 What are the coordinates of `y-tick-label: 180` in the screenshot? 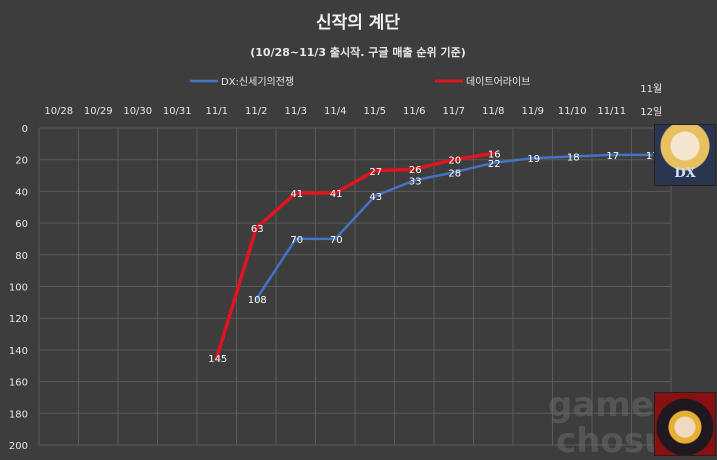 It's located at (18, 414).